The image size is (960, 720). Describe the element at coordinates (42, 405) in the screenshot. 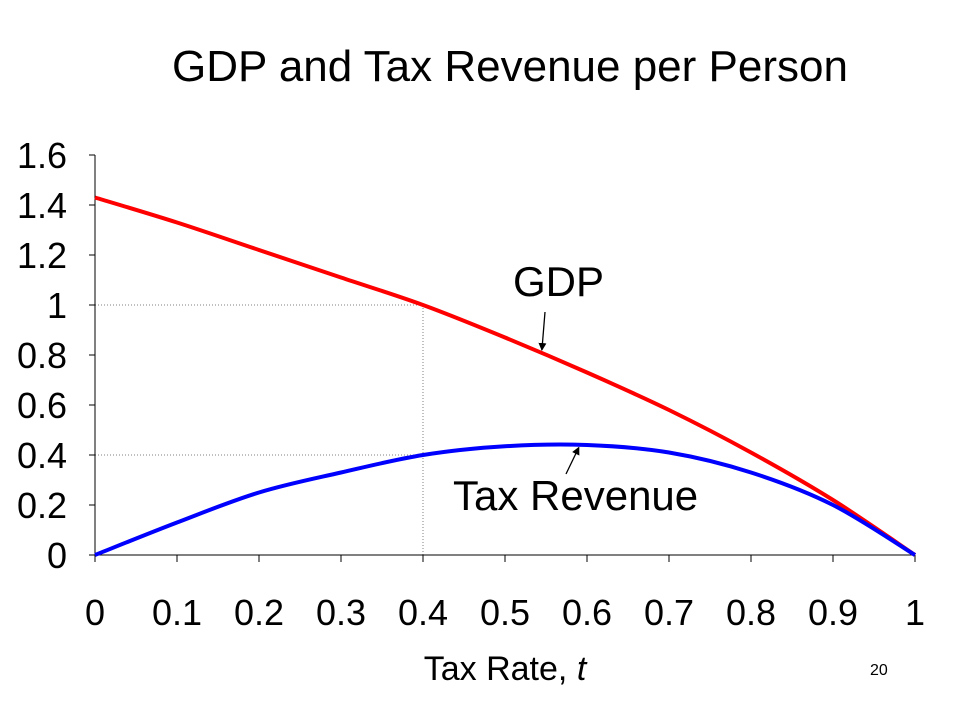

I see `y-tick-label: 0.6` at that location.